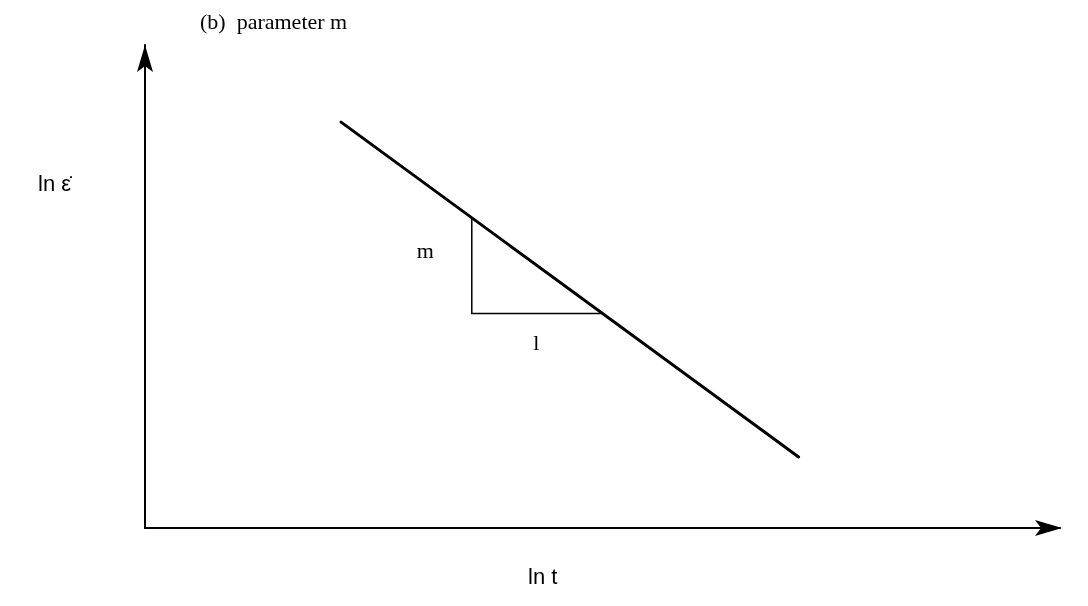 The image size is (1088, 606). What do you see at coordinates (536, 342) in the screenshot?
I see `annotation: l` at bounding box center [536, 342].